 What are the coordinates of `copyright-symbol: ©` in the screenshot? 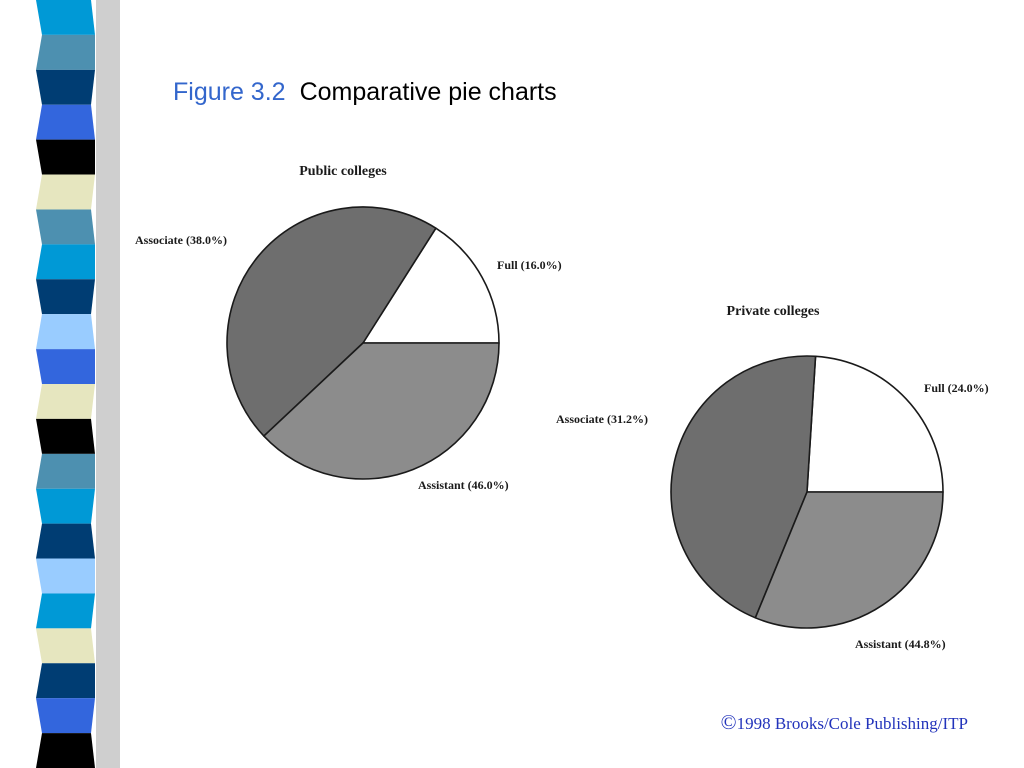 It's located at (728, 722).